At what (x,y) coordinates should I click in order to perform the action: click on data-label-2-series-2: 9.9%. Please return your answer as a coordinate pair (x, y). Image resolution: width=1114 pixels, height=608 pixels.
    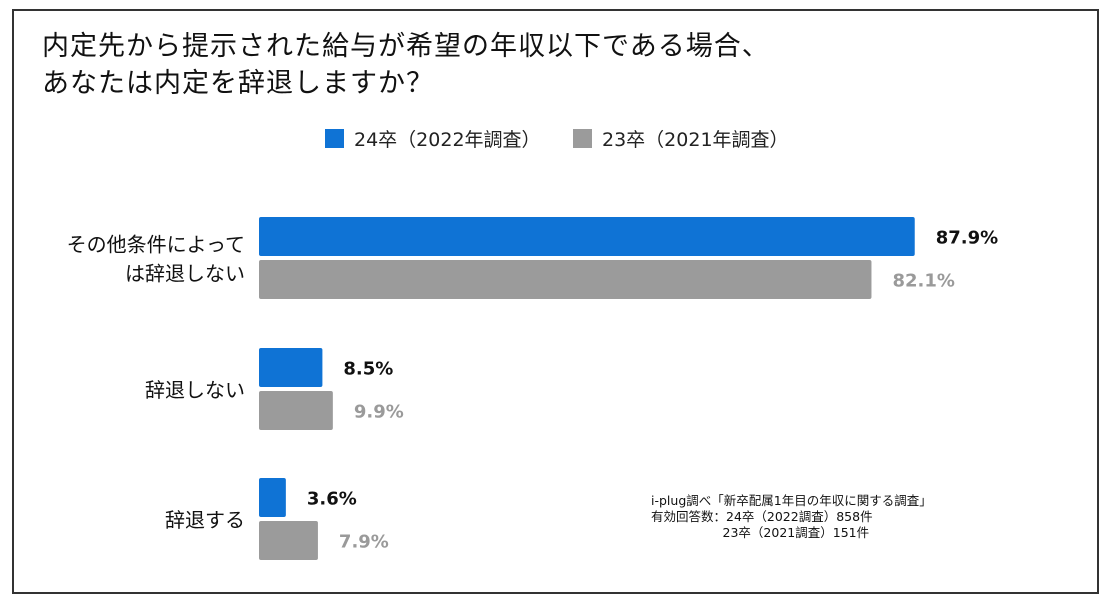
    Looking at the image, I should click on (379, 412).